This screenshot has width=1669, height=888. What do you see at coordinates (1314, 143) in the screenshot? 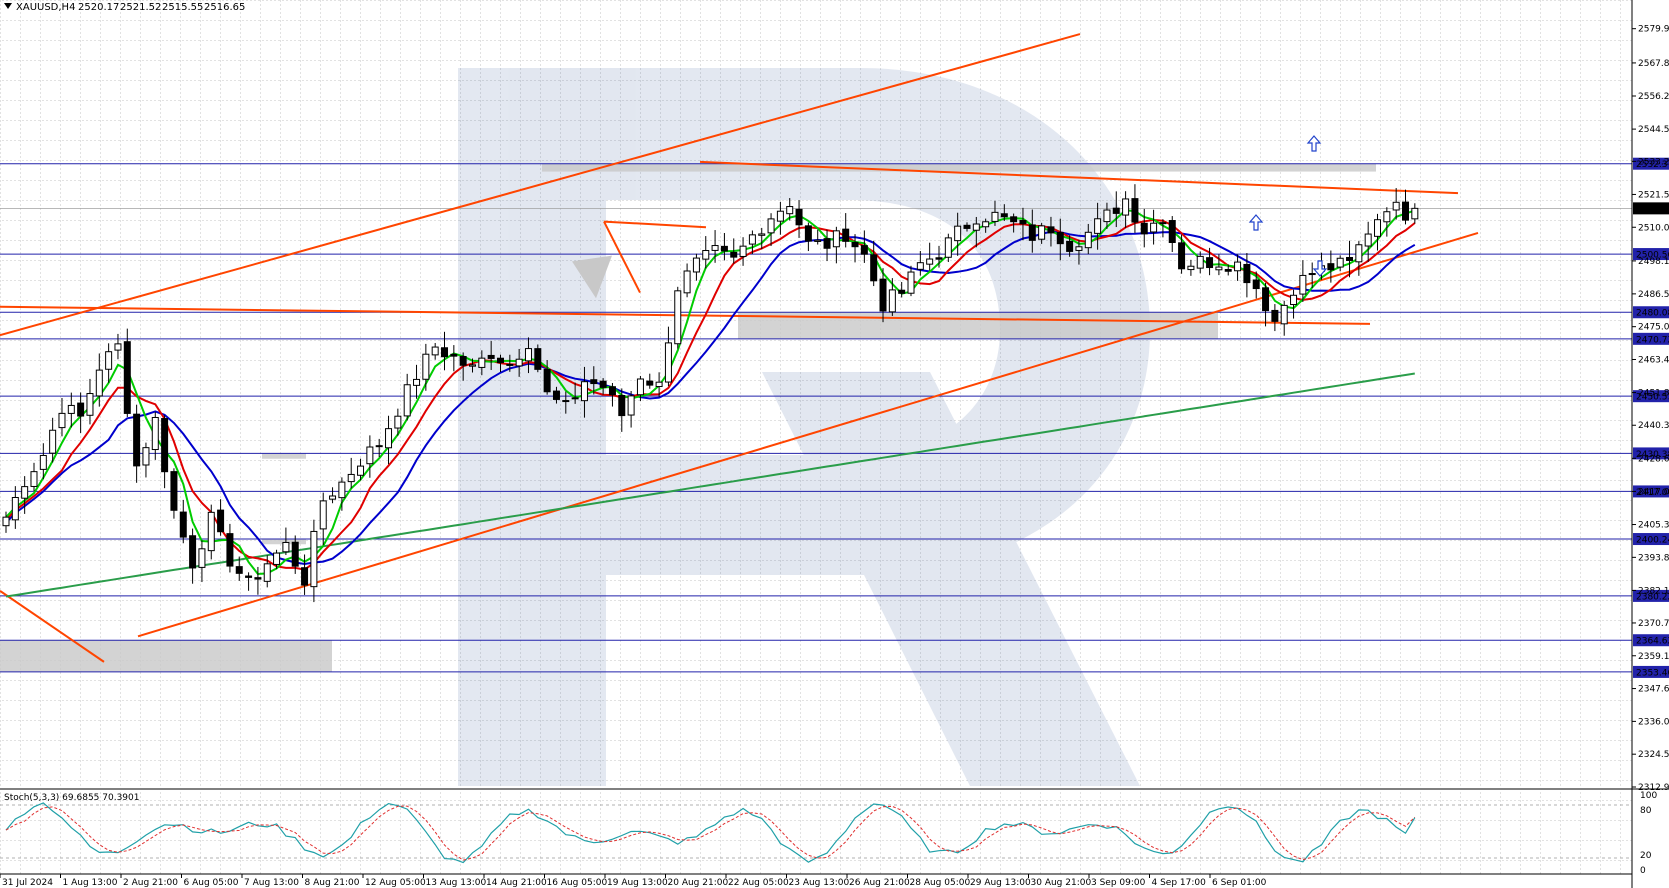
I see `arrow-up-icon` at bounding box center [1314, 143].